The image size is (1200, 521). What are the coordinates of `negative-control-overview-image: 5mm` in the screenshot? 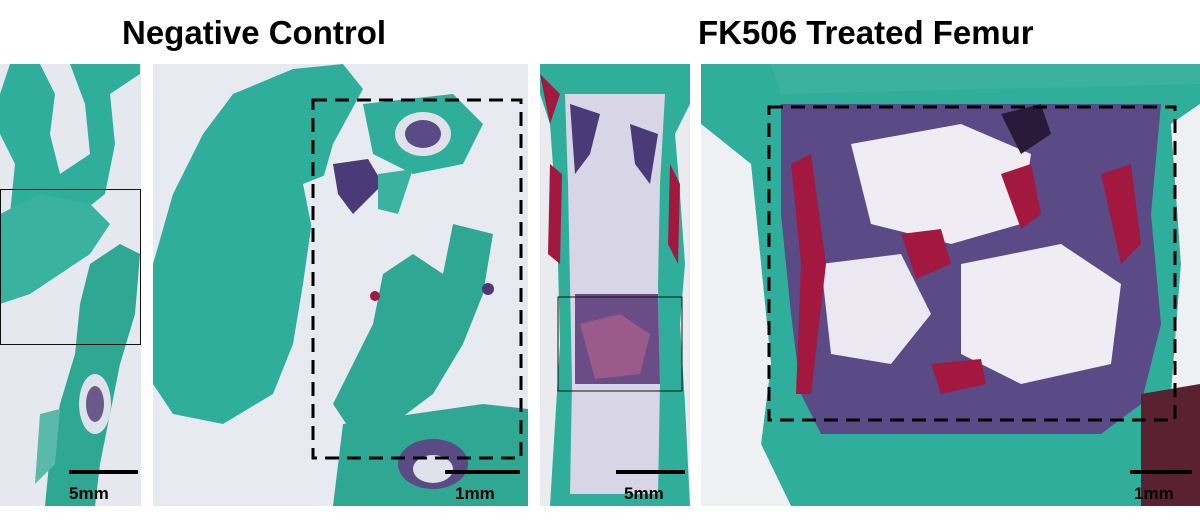 It's located at (70, 285).